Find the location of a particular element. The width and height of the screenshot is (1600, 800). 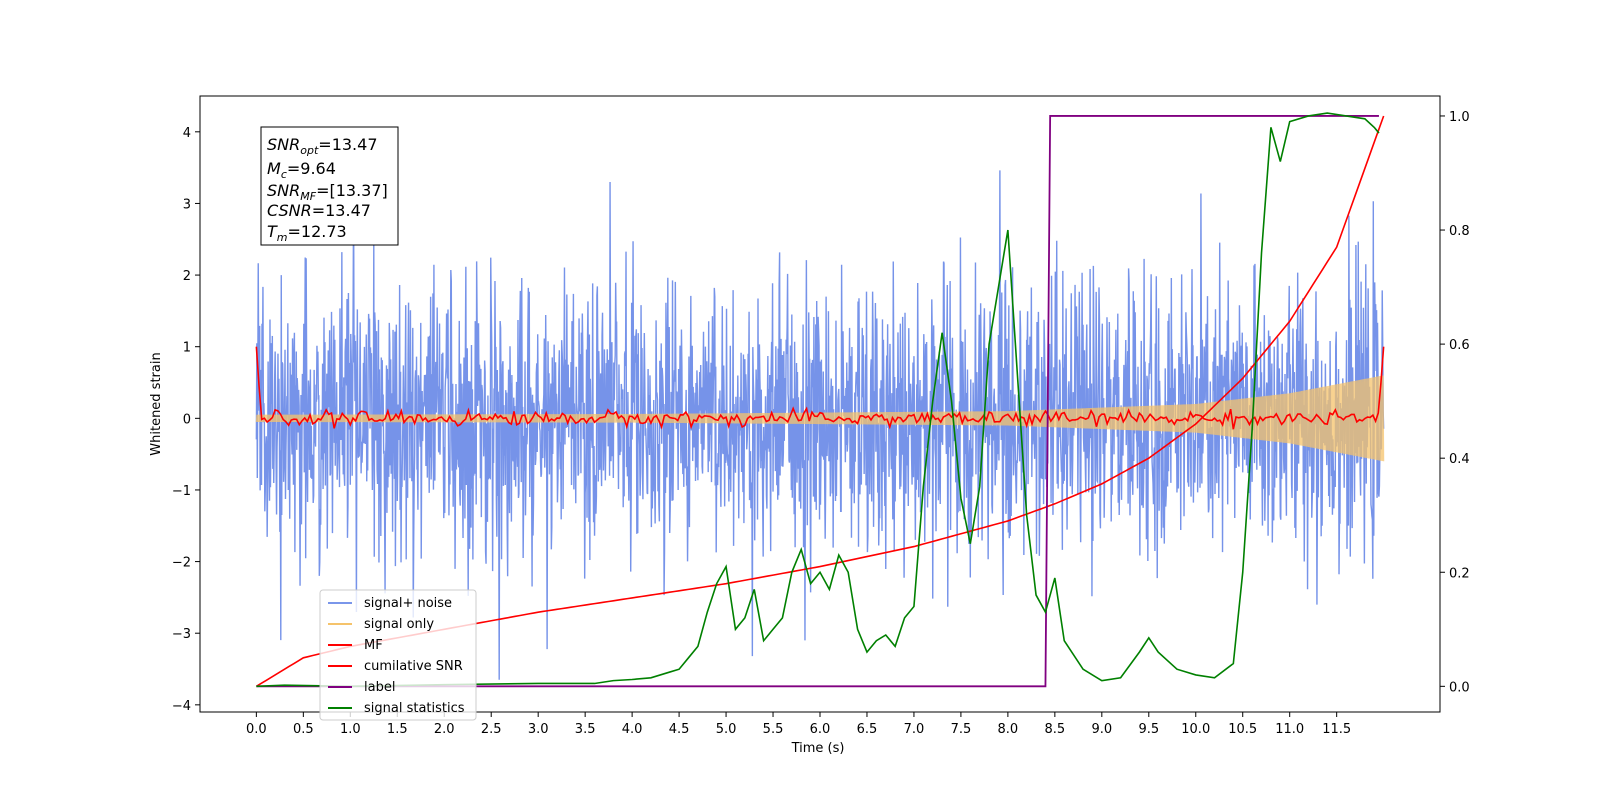

legend-label-signal-statistics: signal statistics is located at coordinates (414, 708).